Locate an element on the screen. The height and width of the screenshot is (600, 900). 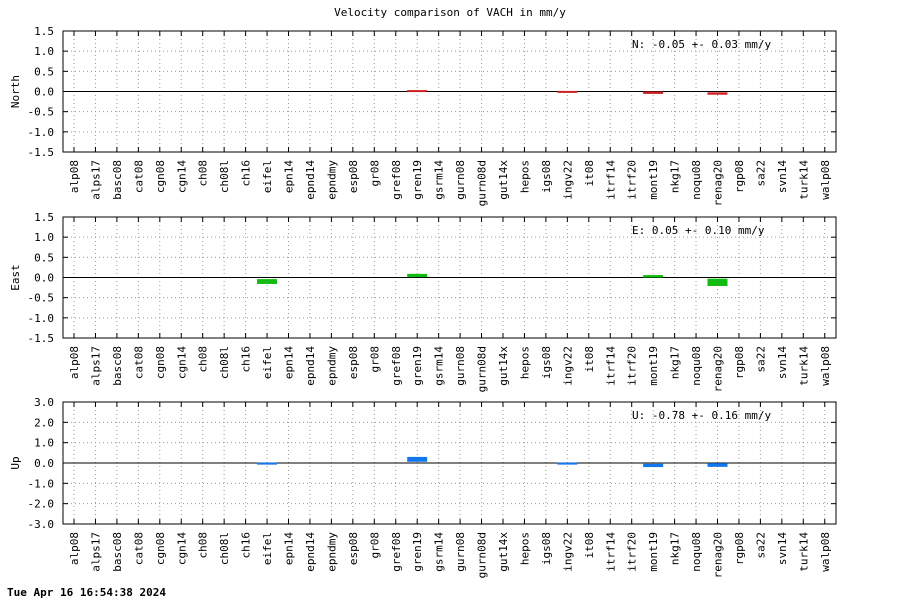
east-xtick-label: ingv22 is located at coordinates (567, 366).